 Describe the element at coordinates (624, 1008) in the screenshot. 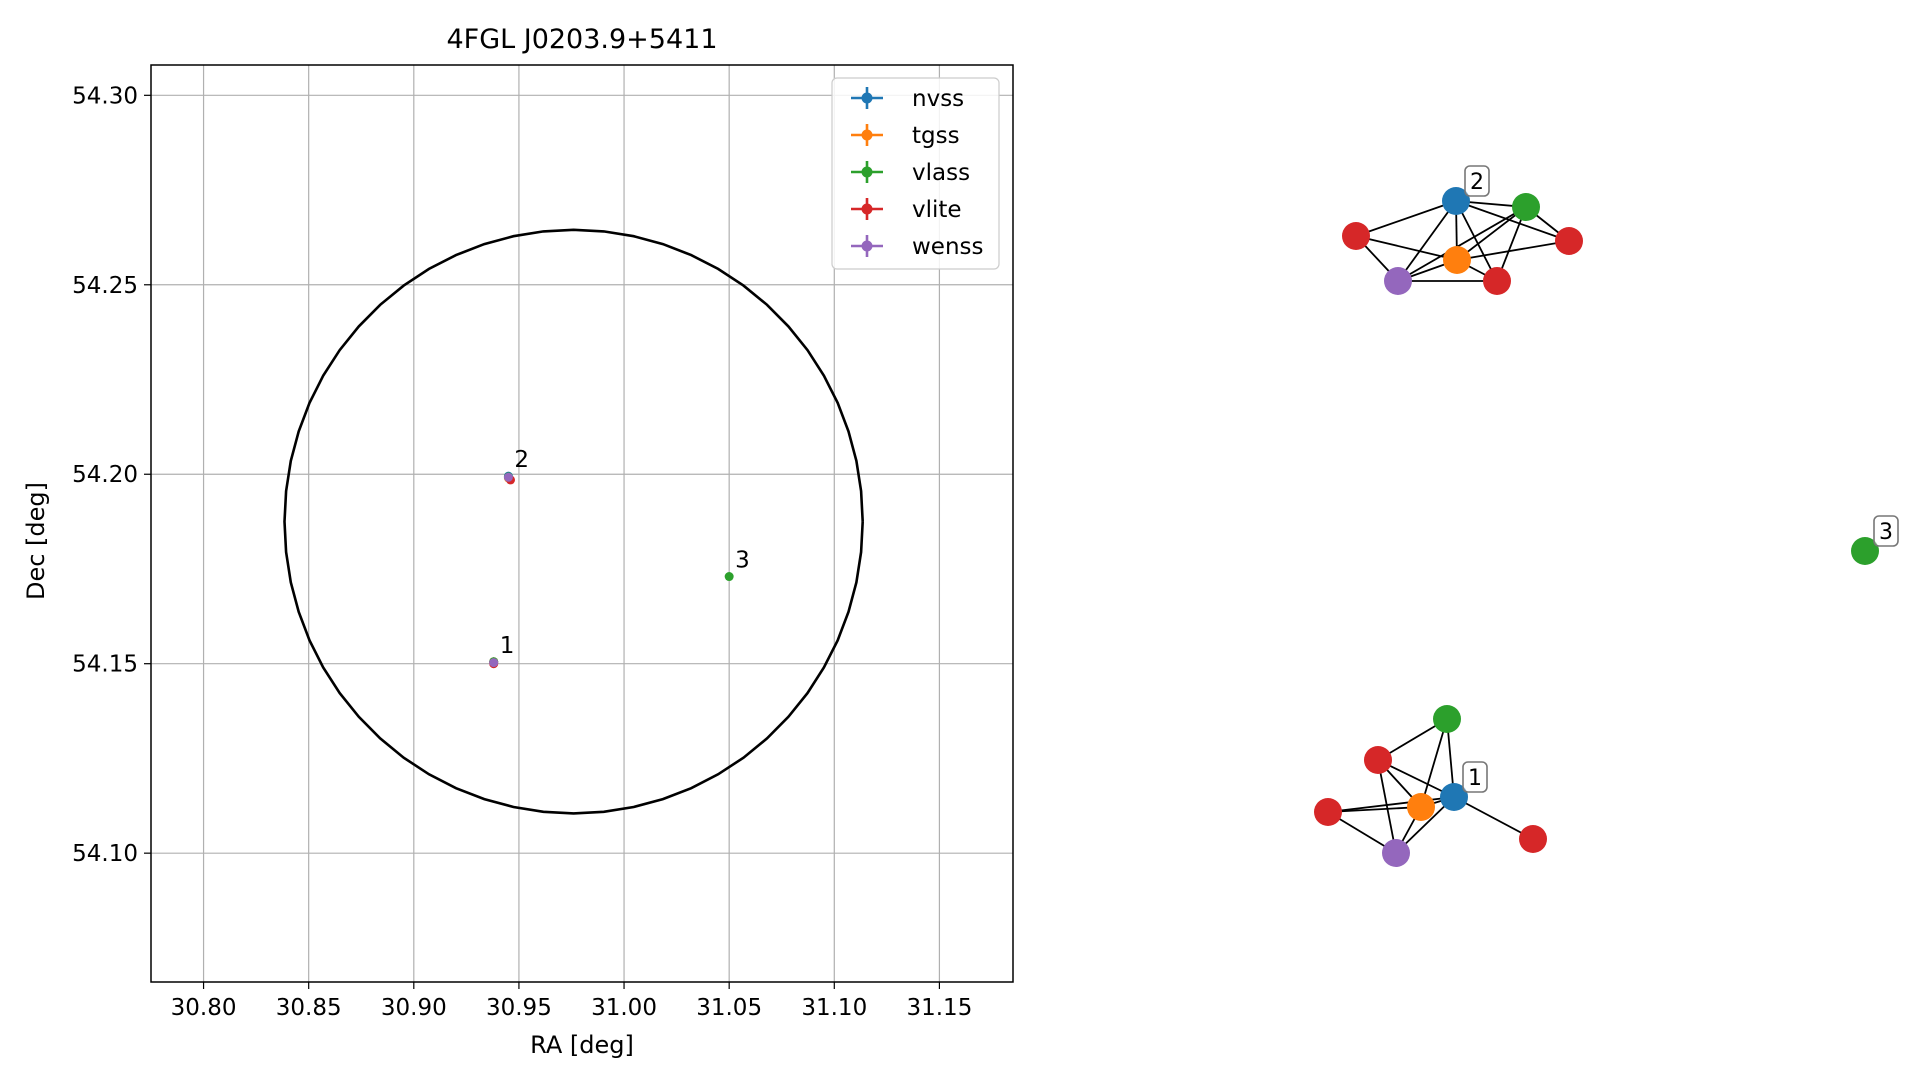

I see `x-tick-label: 31.00` at that location.